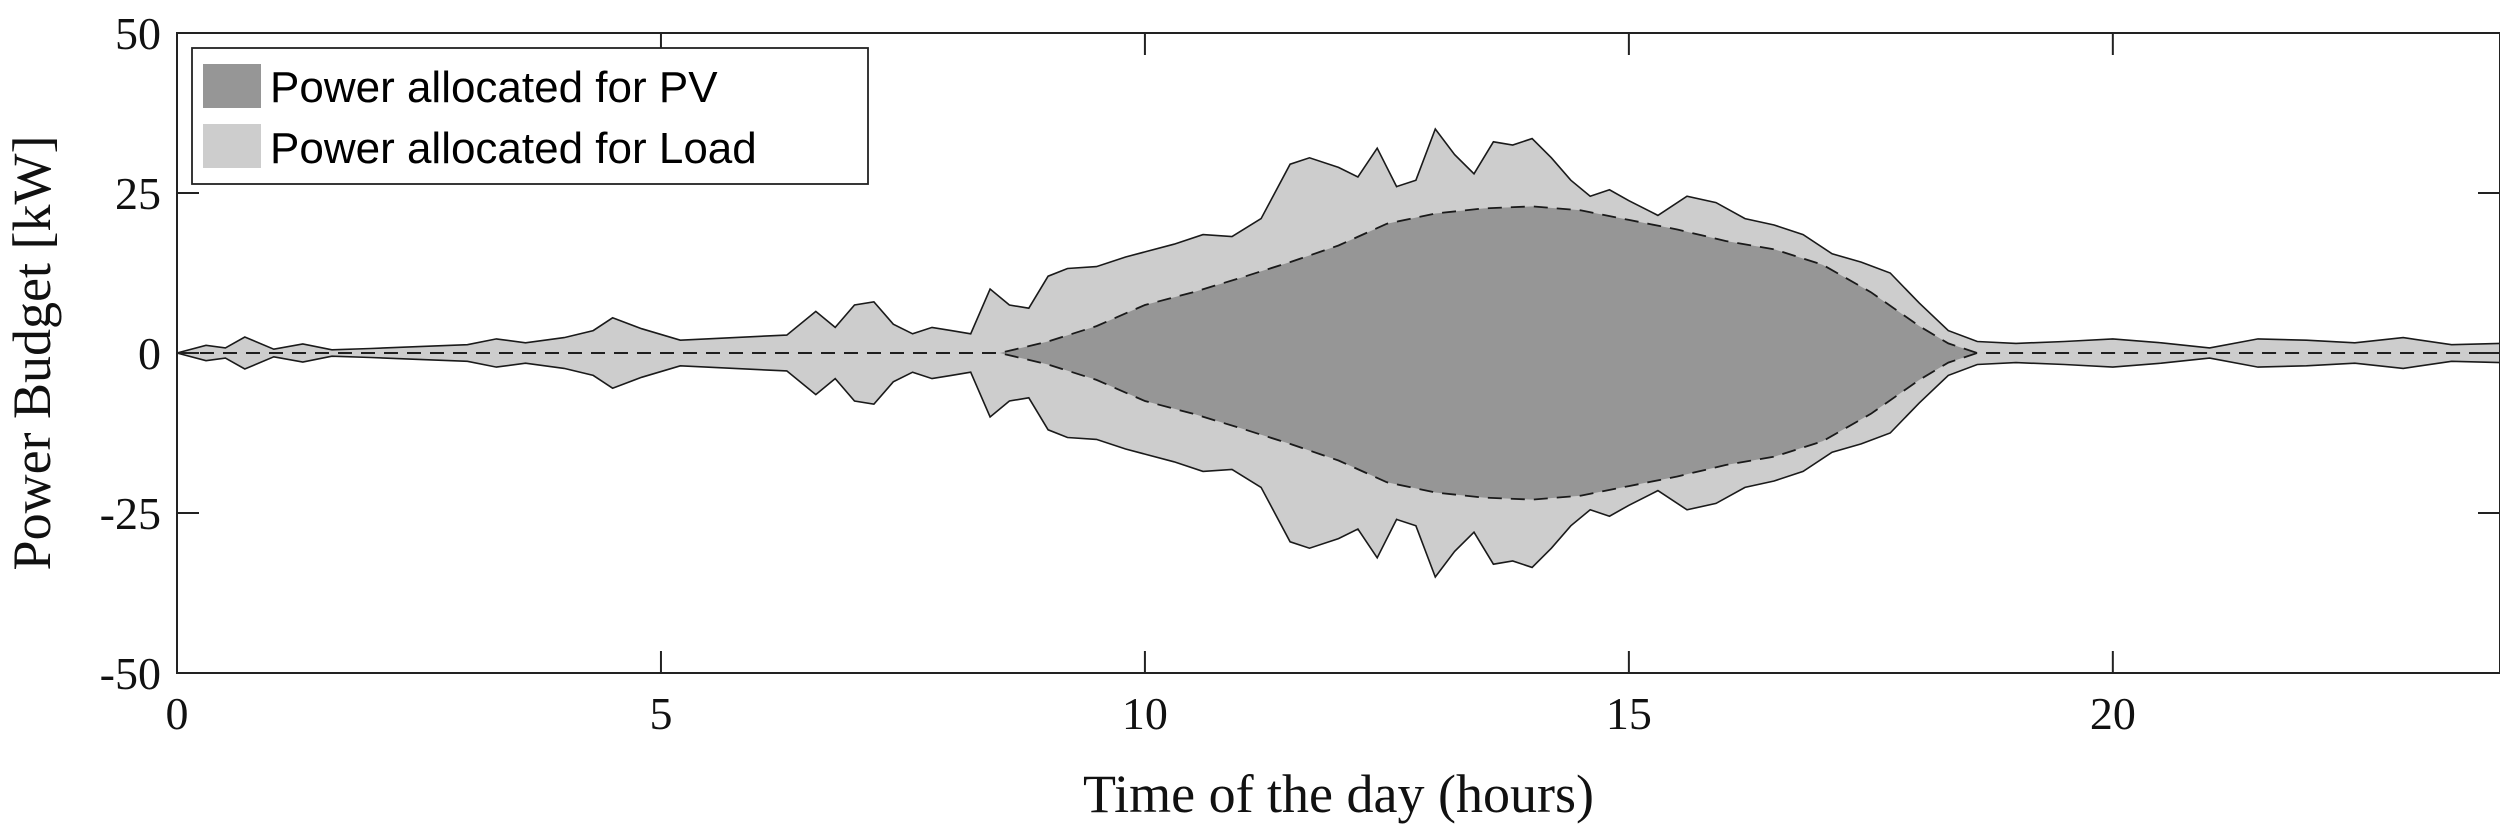 This screenshot has height=833, width=2500. Describe the element at coordinates (513, 148) in the screenshot. I see `legend-label-load: Power allocated for Load` at that location.